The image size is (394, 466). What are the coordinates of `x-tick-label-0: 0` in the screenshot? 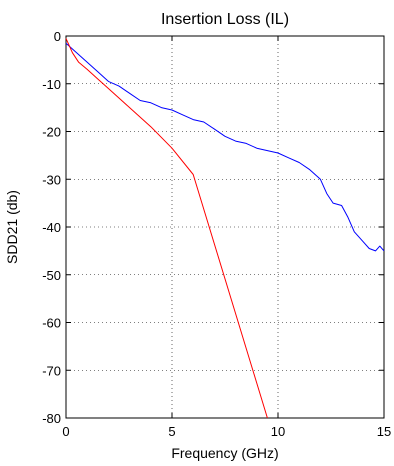 It's located at (65, 431).